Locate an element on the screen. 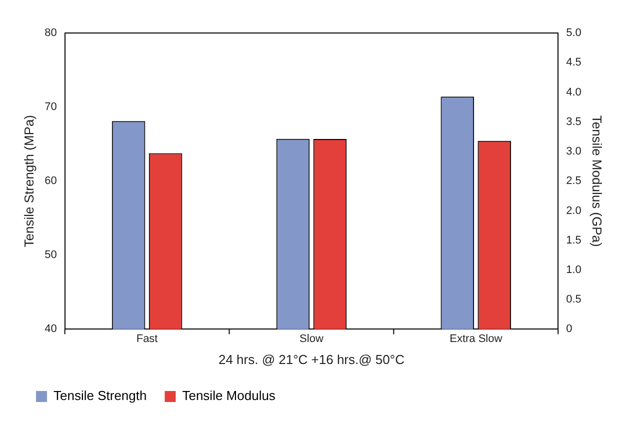 The height and width of the screenshot is (430, 639). y2-axis-title: Tensile Modulus (GPa) is located at coordinates (597, 181).